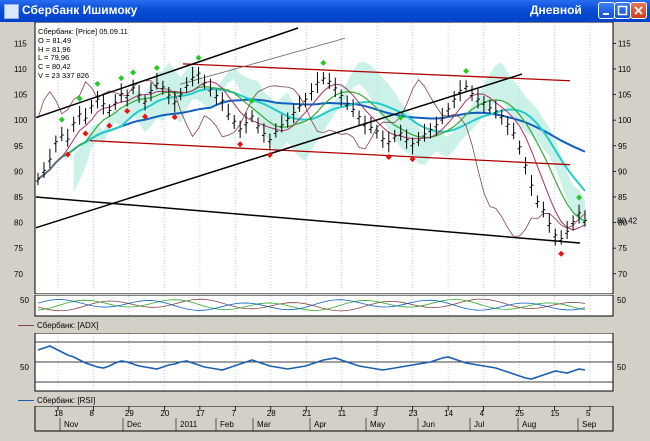 This screenshot has width=650, height=441. Describe the element at coordinates (621, 300) in the screenshot. I see `adx-tick-right: 50` at that location.